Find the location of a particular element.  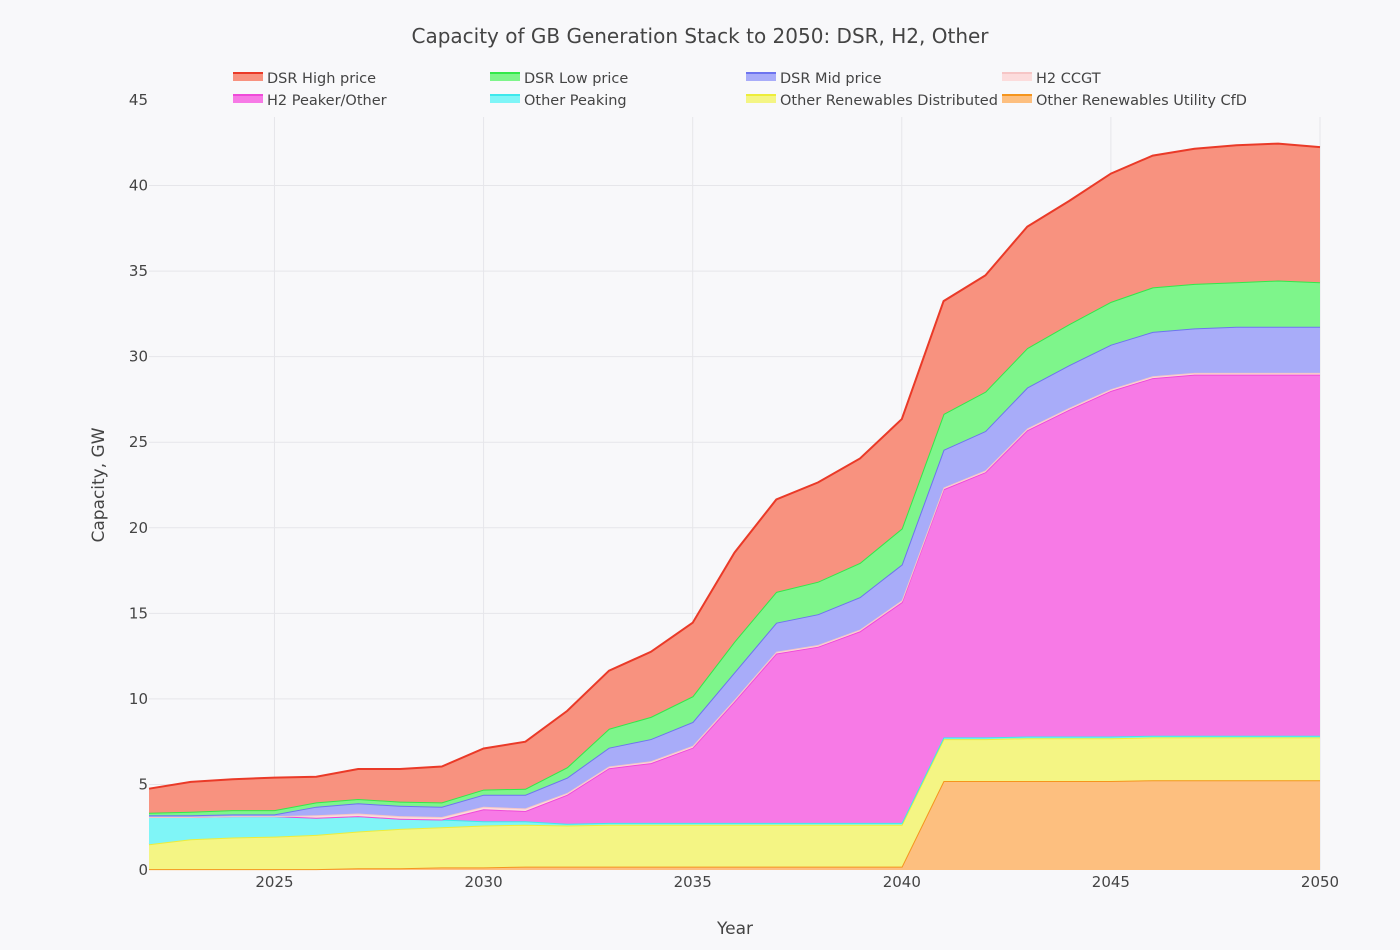

legend-item-dsr-mid-price: DSR Mid price is located at coordinates (814, 79).